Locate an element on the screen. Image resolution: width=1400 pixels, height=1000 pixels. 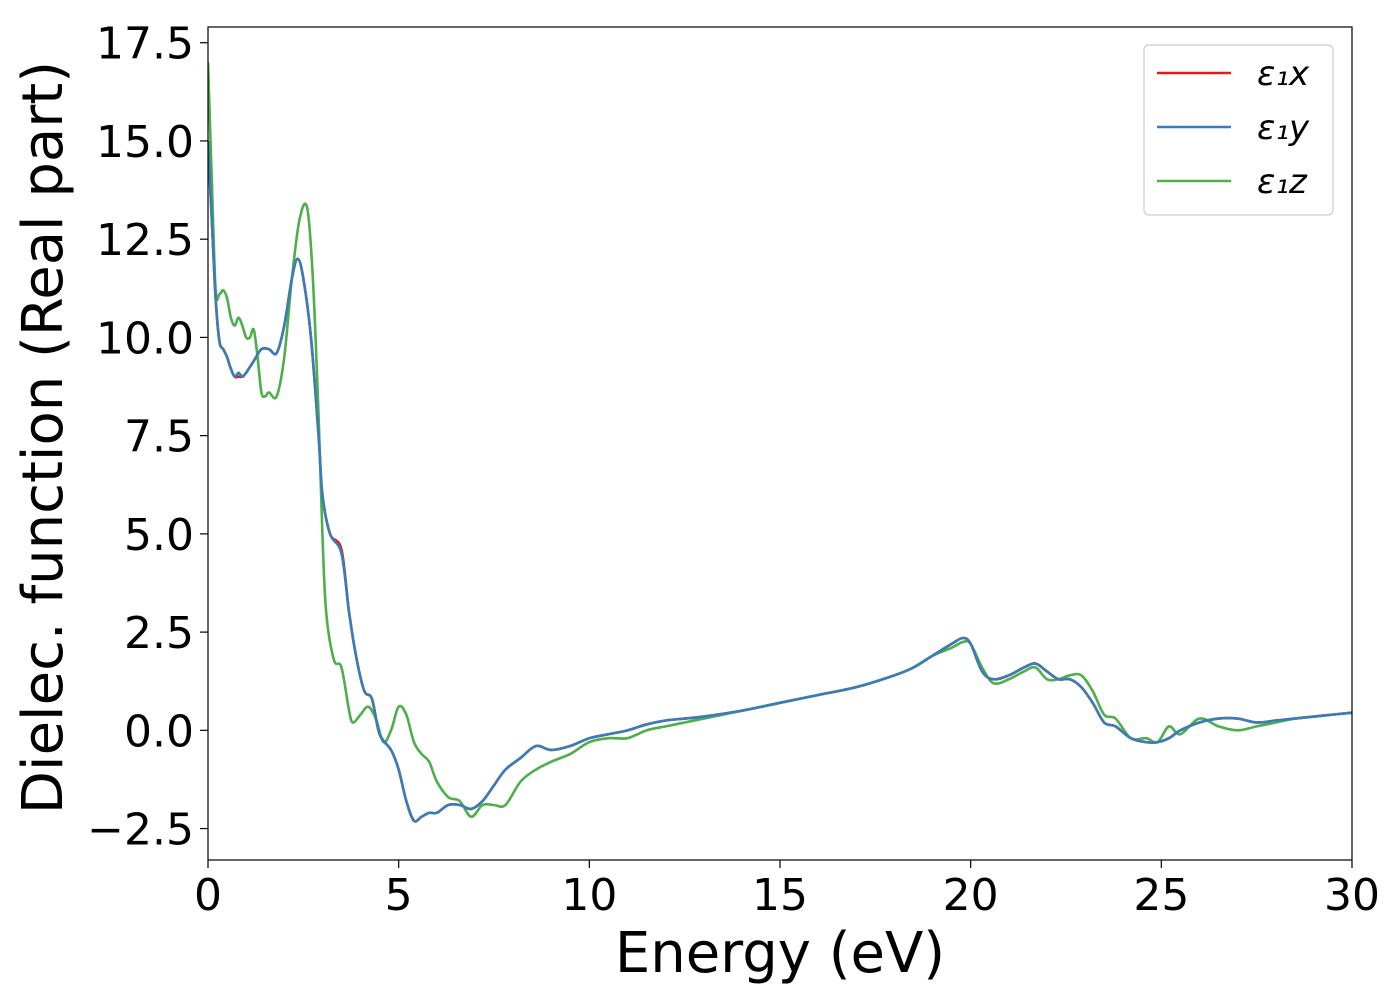
y-tick-label: 0.0 is located at coordinates (159, 731).